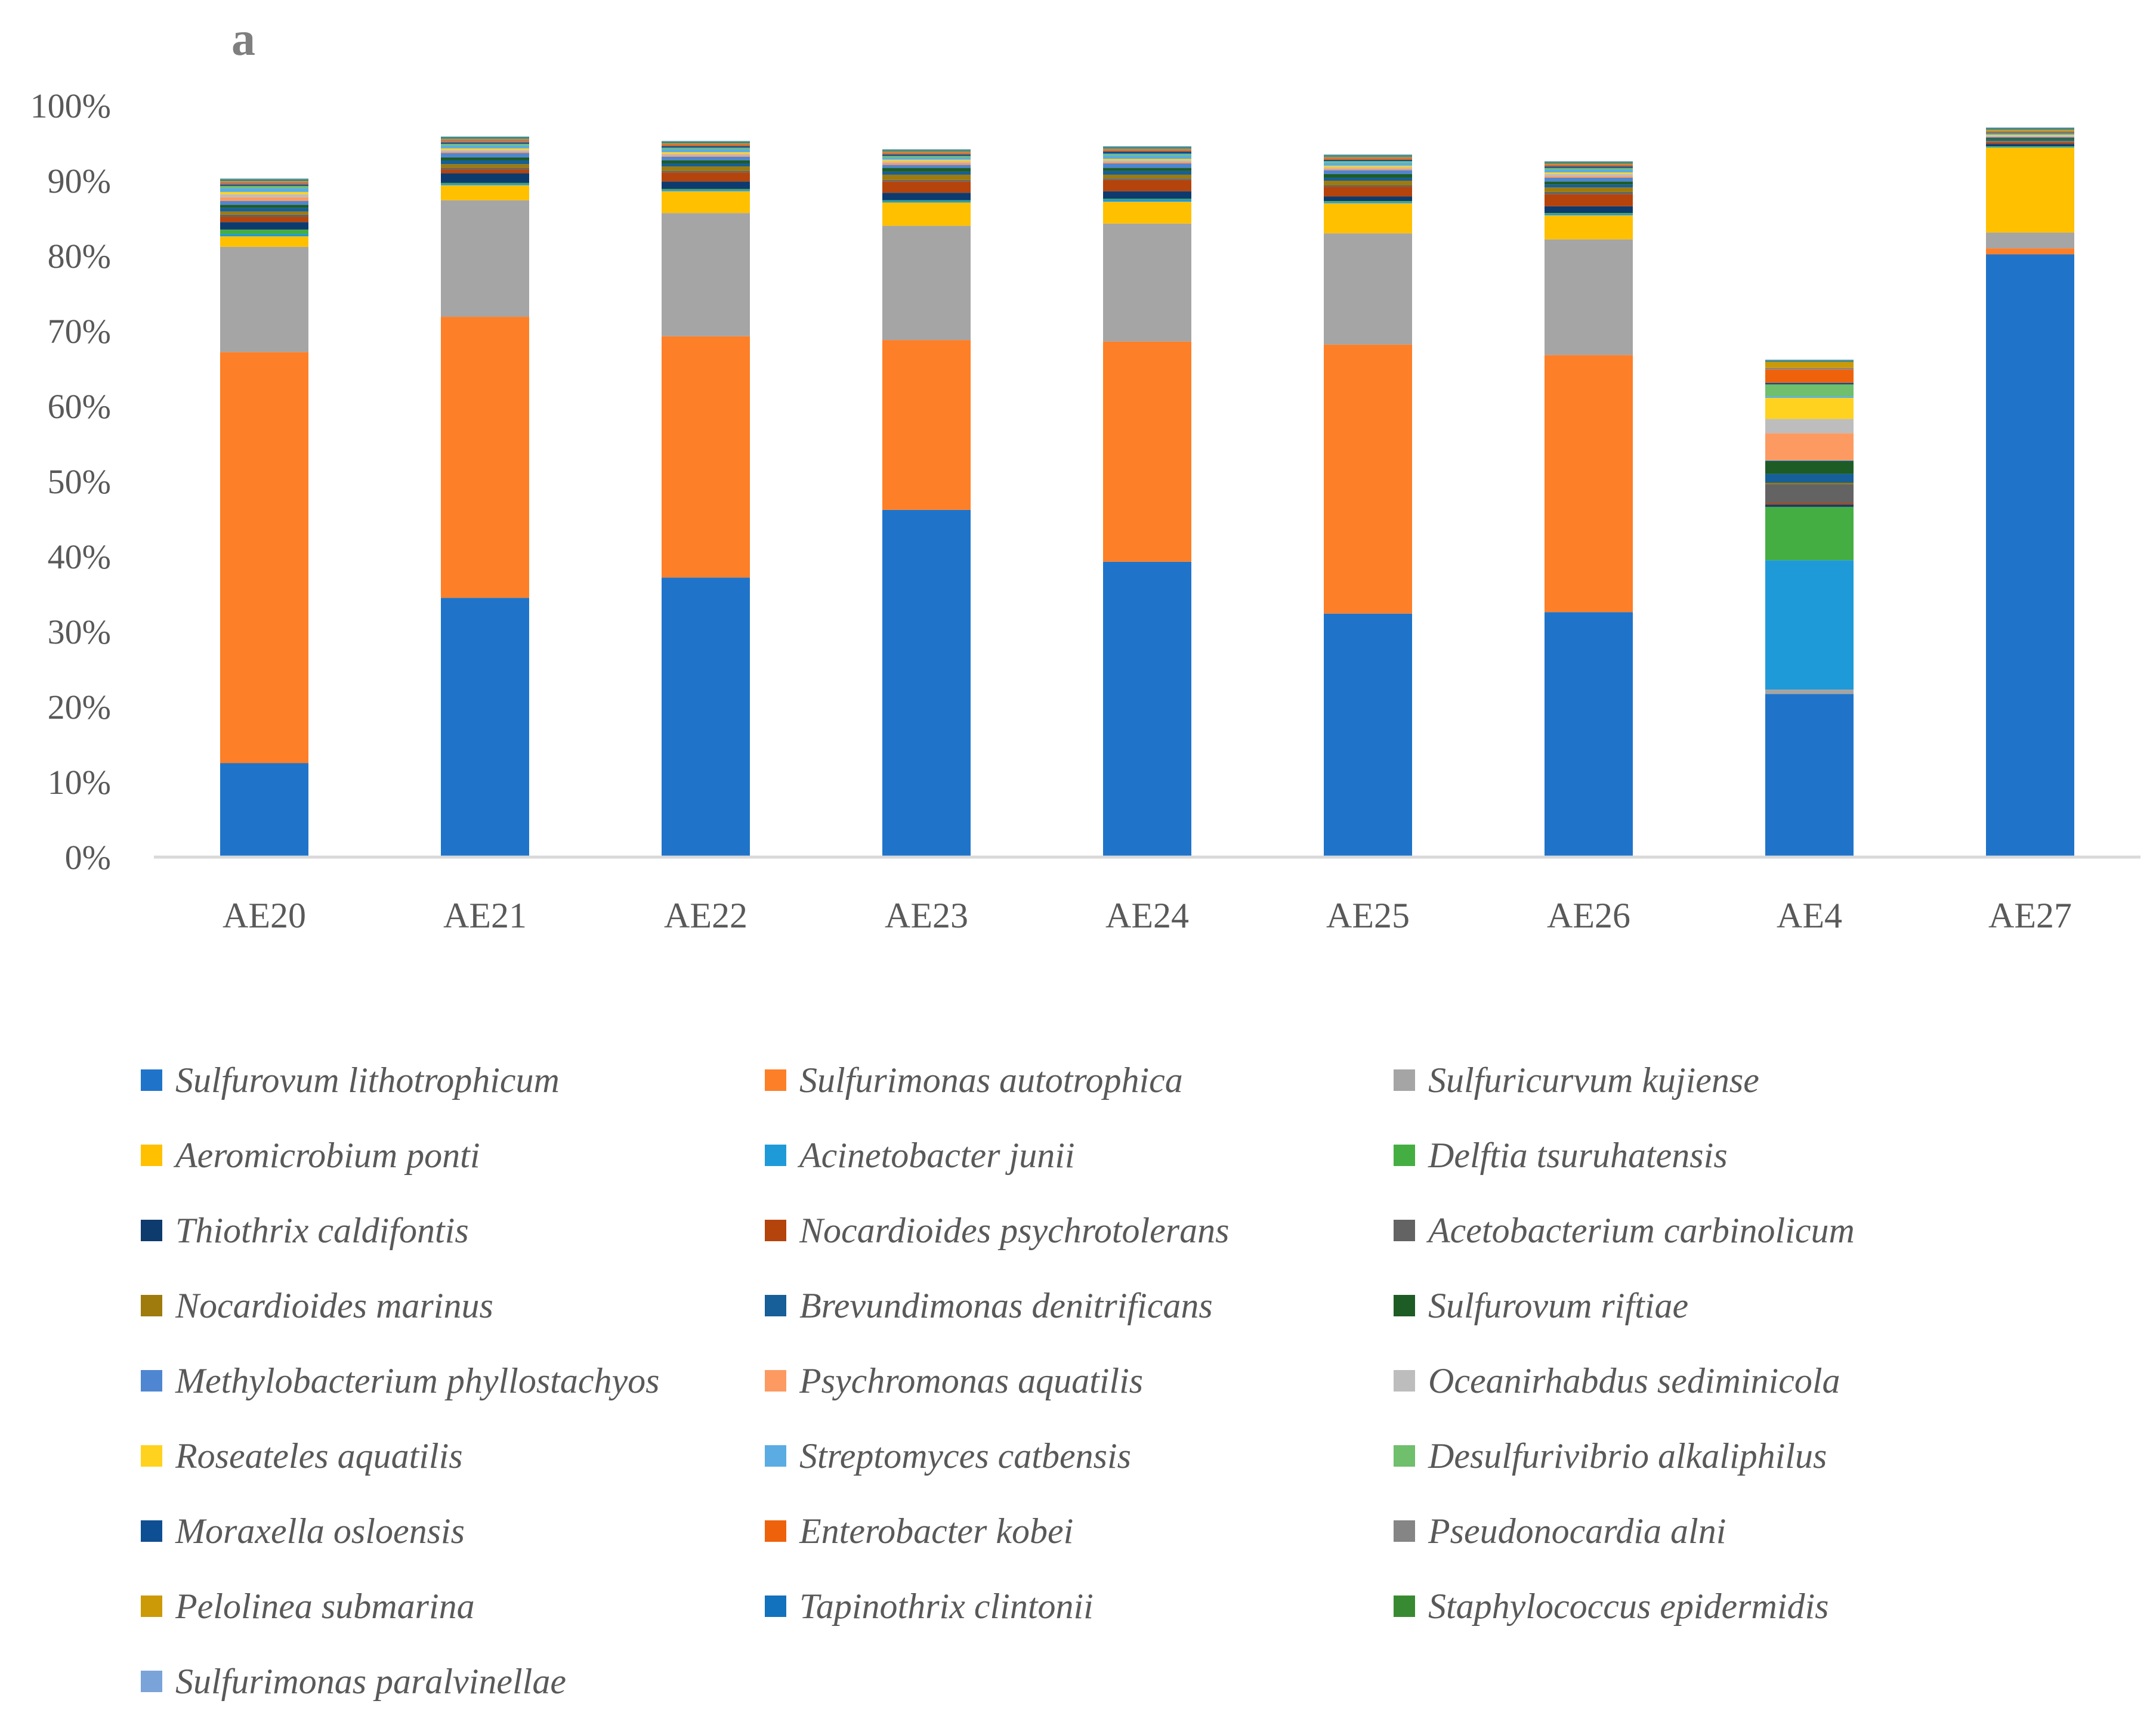  I want to click on legend-label: Oceanirhabdus sediminicola, so click(1634, 1380).